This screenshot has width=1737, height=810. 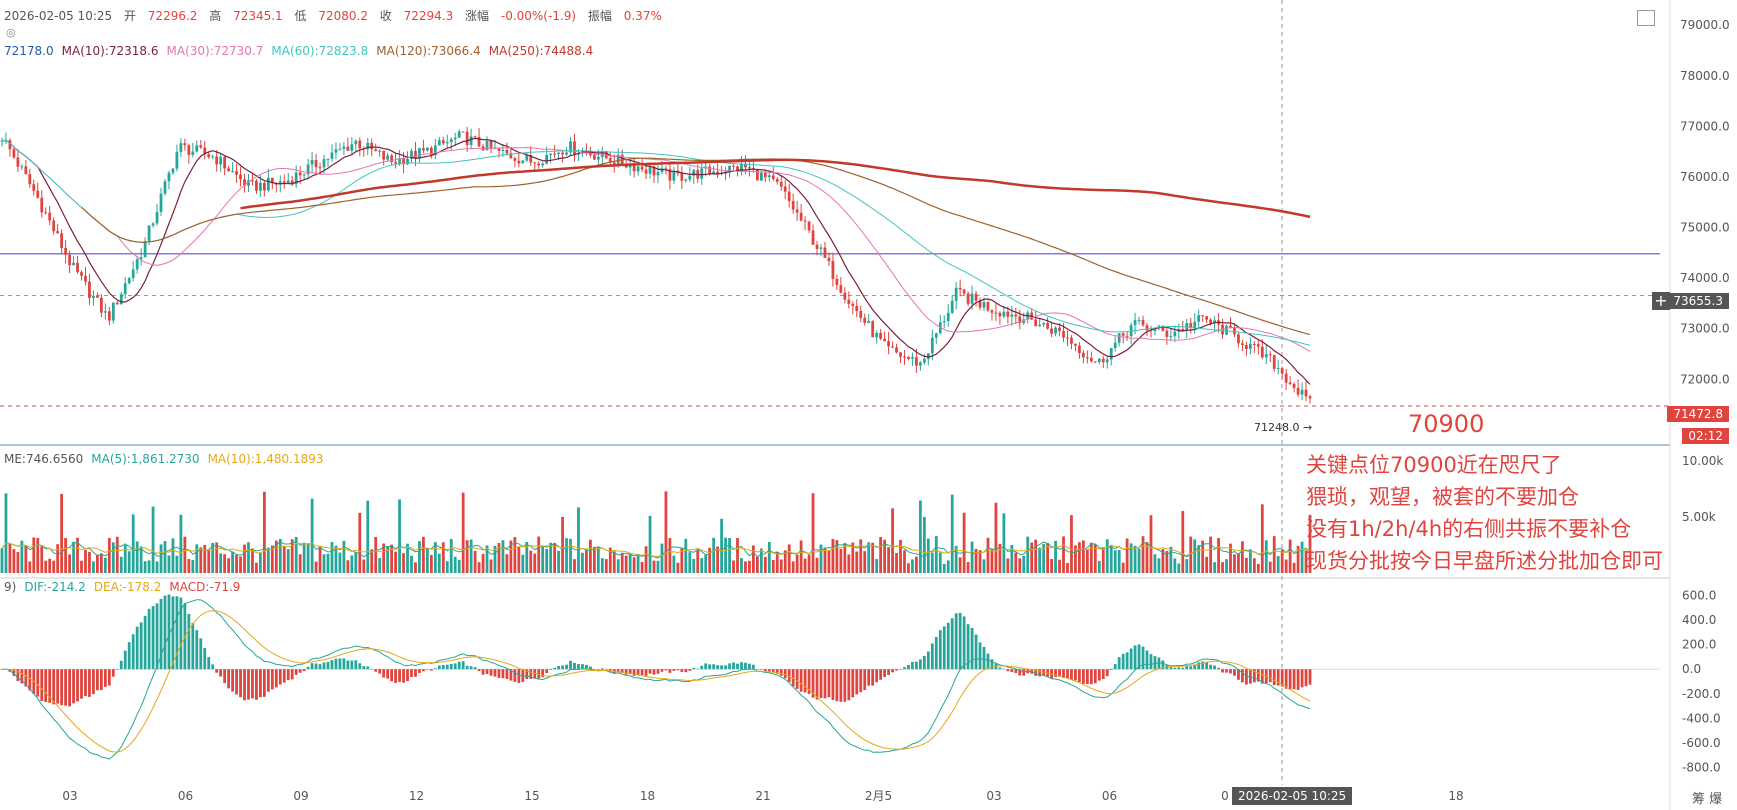 What do you see at coordinates (131, 16) in the screenshot?
I see `ohlc-label: 开` at bounding box center [131, 16].